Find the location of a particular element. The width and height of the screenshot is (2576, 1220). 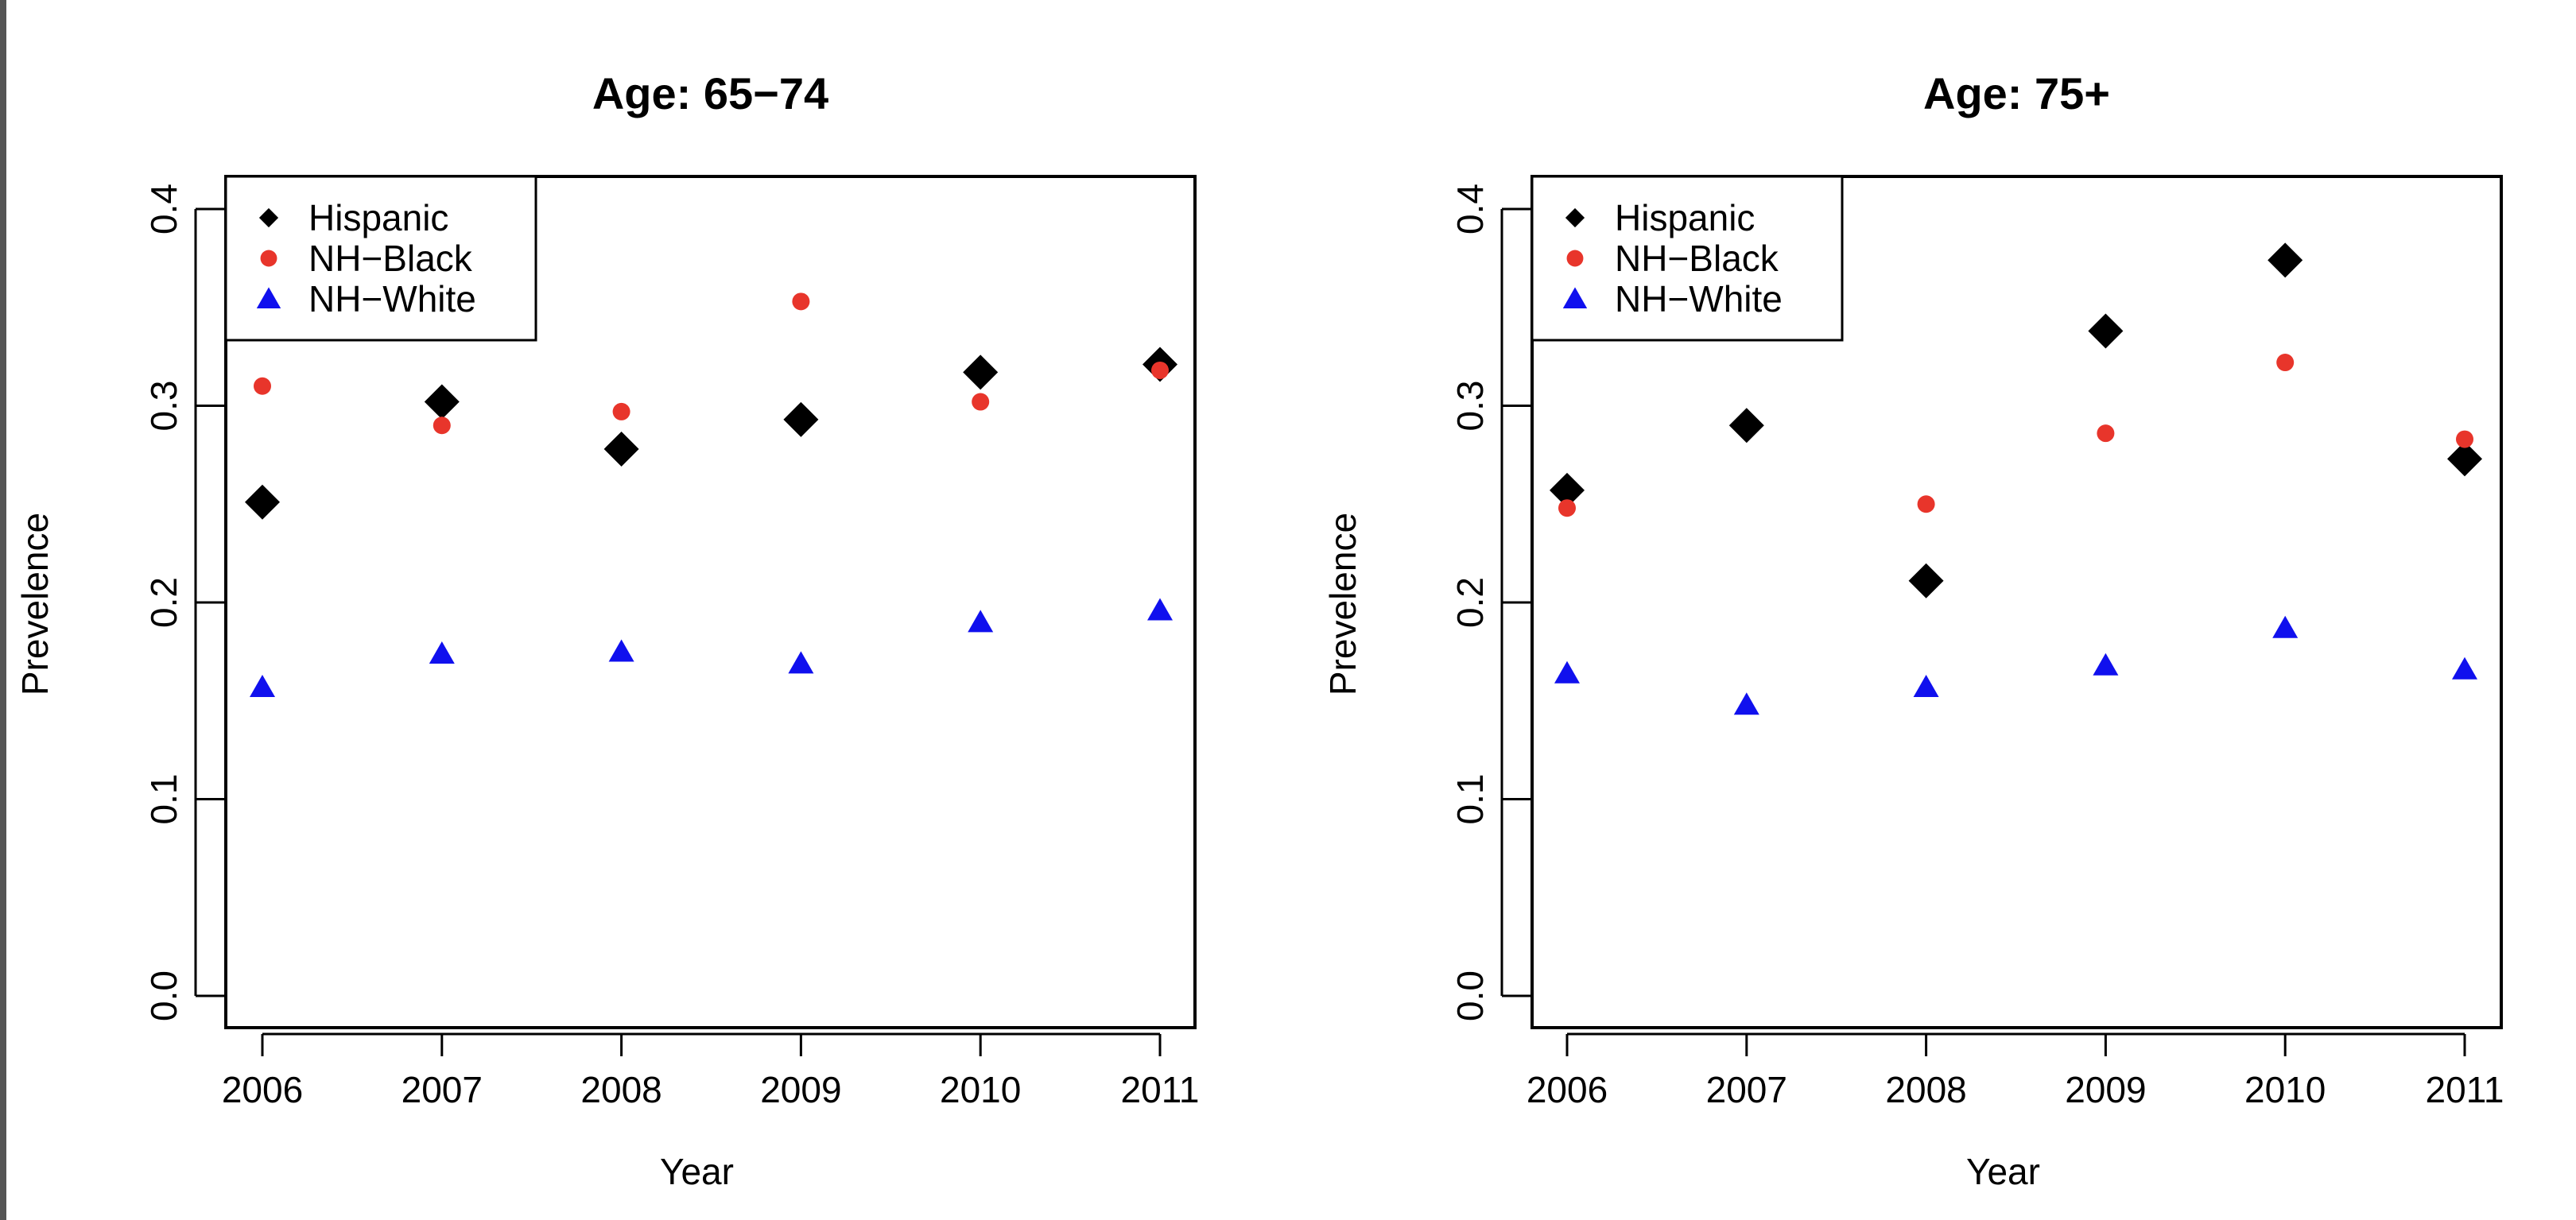

chart-title: Age: 65−74 is located at coordinates (710, 93).